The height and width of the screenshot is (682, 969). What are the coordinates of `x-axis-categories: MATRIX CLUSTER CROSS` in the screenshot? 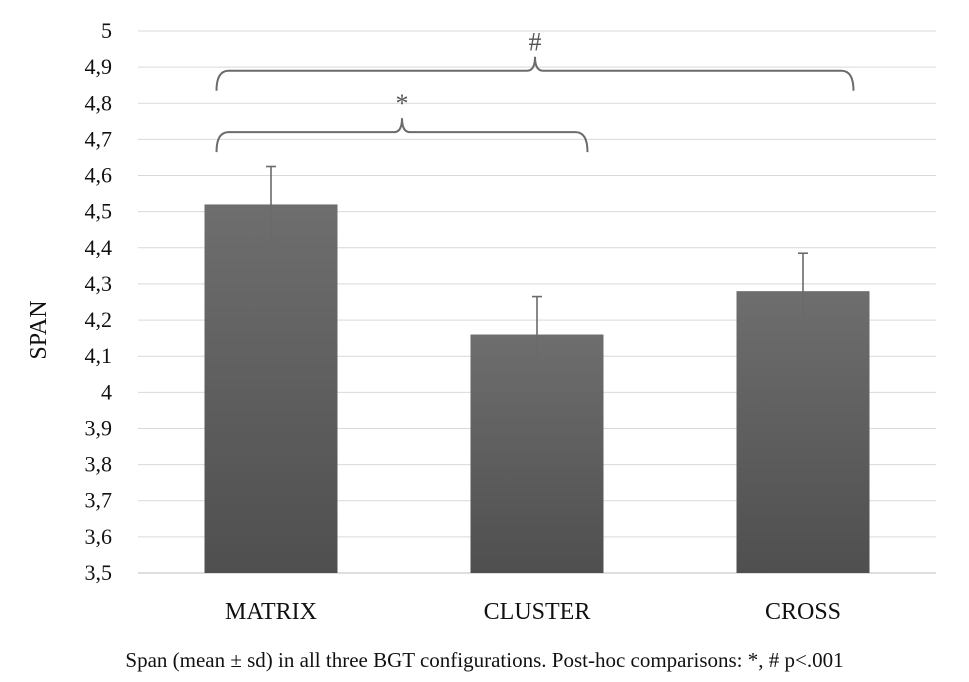 It's located at (533, 612).